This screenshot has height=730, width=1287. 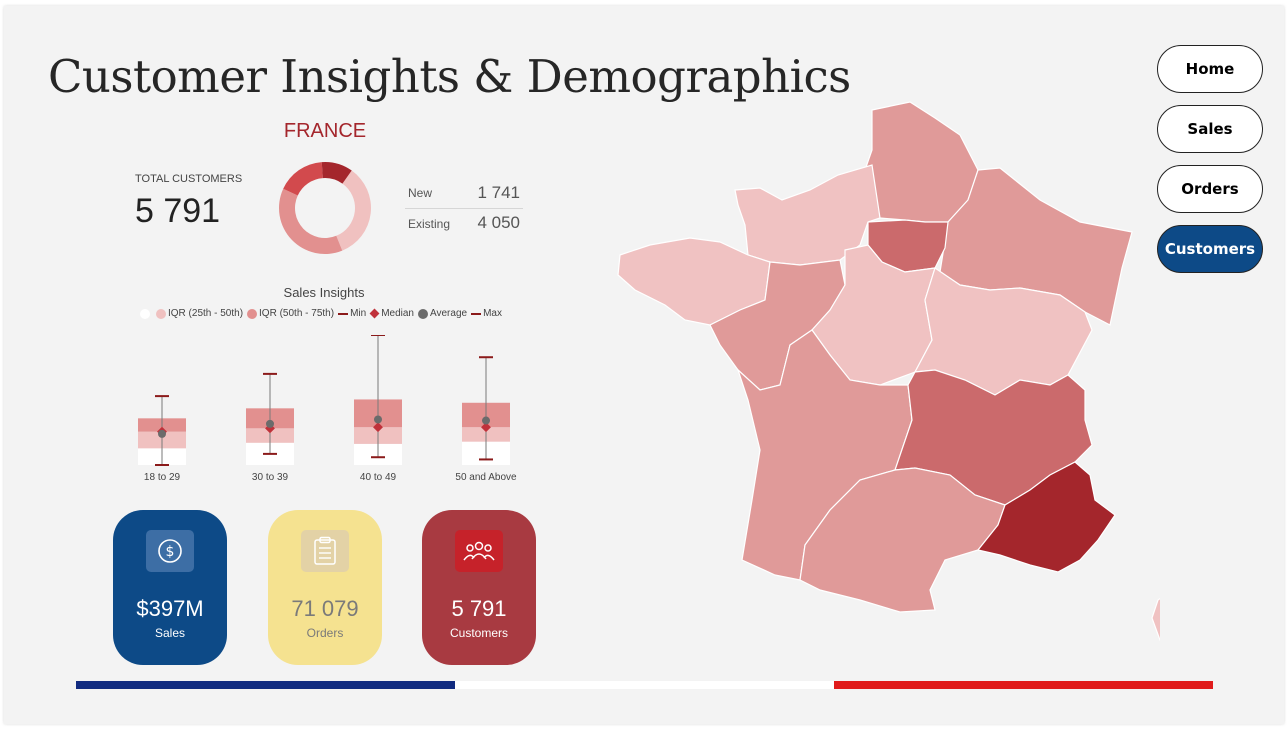 What do you see at coordinates (378, 477) in the screenshot?
I see `box-category-label: 40 to 49` at bounding box center [378, 477].